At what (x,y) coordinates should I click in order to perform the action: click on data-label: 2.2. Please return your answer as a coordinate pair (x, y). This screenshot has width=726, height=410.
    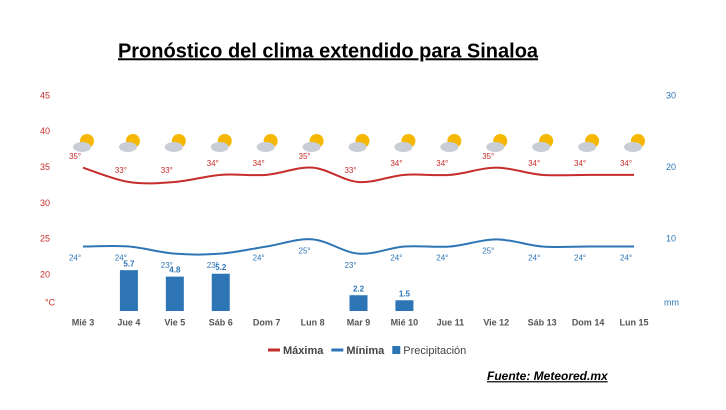
    Looking at the image, I should click on (359, 288).